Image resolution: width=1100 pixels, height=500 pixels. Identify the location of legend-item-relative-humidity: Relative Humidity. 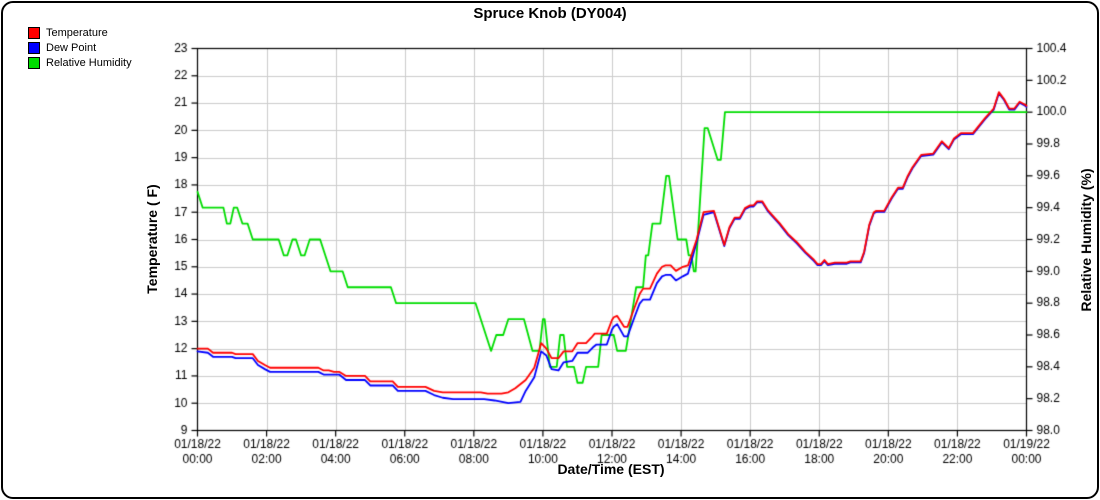
(80, 62).